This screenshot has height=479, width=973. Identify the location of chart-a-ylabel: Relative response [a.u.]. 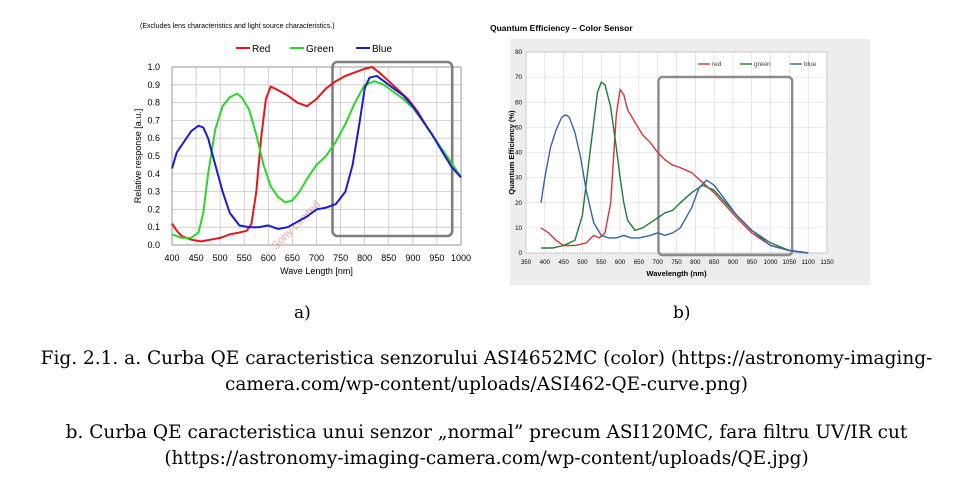
(138, 156).